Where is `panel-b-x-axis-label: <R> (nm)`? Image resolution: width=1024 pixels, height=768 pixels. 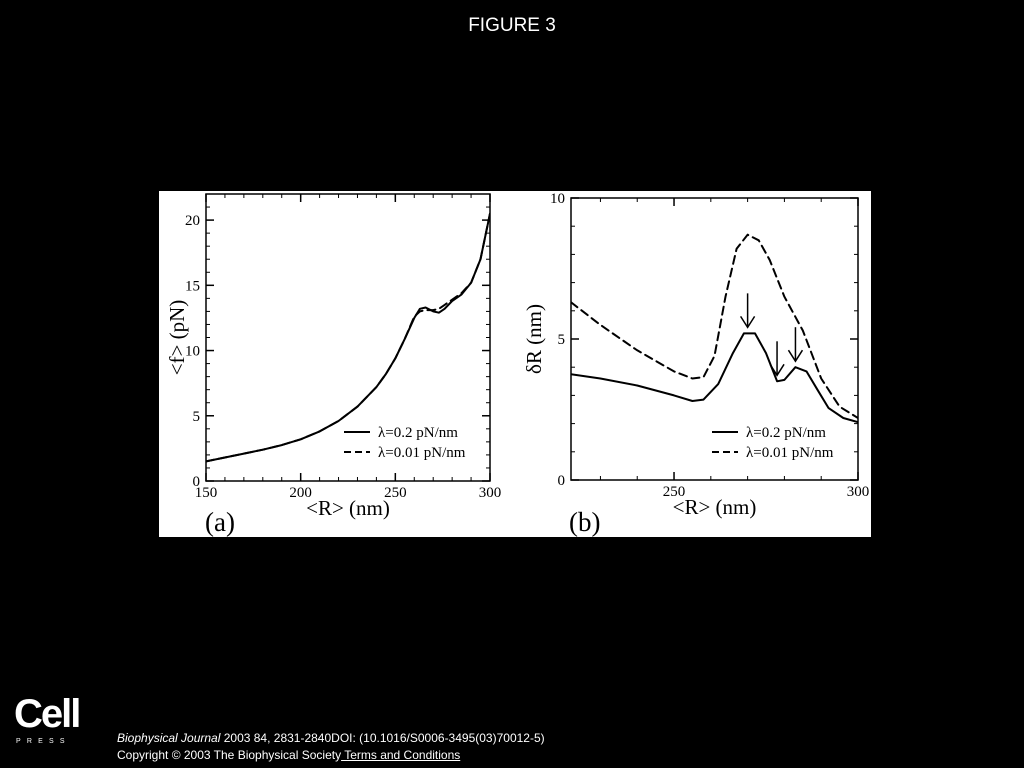 panel-b-x-axis-label: <R> (nm) is located at coordinates (715, 507).